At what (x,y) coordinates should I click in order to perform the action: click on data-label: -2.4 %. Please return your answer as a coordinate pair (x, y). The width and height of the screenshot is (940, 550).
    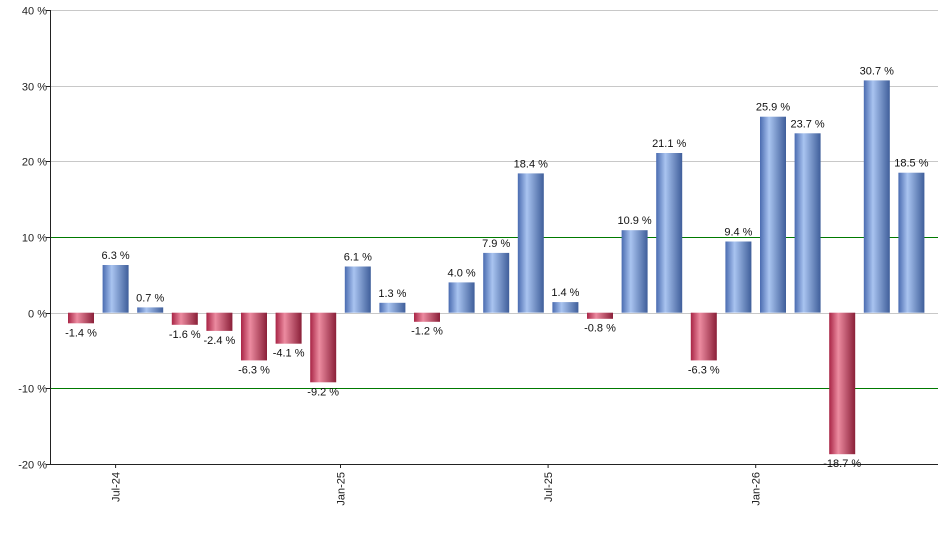
    Looking at the image, I should click on (220, 341).